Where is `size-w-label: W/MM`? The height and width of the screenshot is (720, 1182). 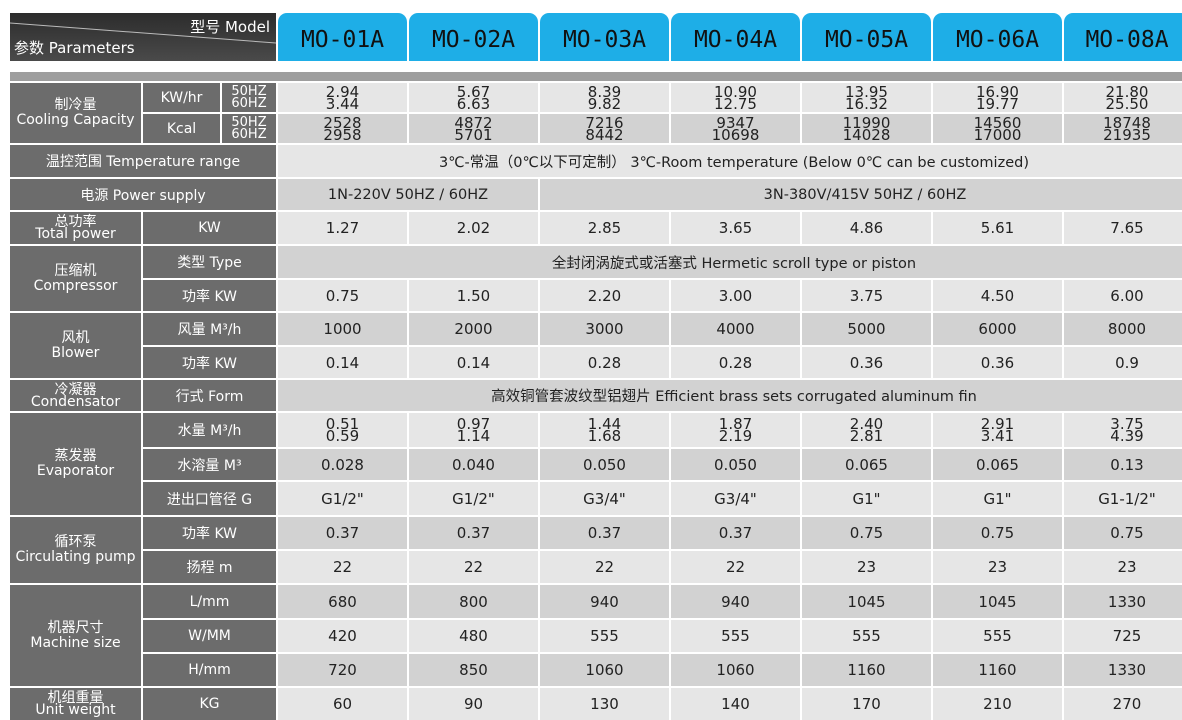
size-w-label: W/MM is located at coordinates (209, 636).